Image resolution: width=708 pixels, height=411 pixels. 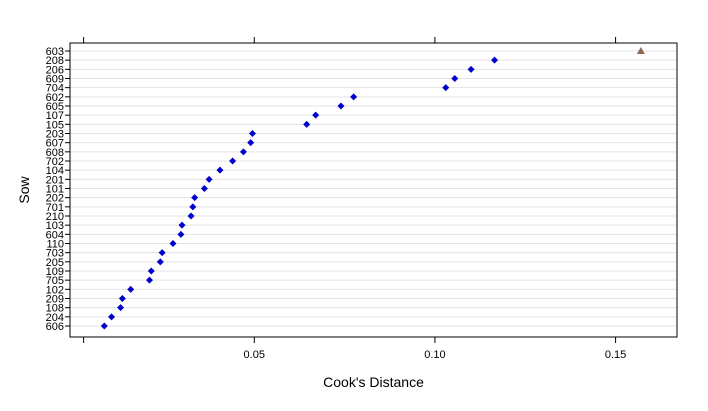 What do you see at coordinates (55, 89) in the screenshot?
I see `y-tick-label: 704` at bounding box center [55, 89].